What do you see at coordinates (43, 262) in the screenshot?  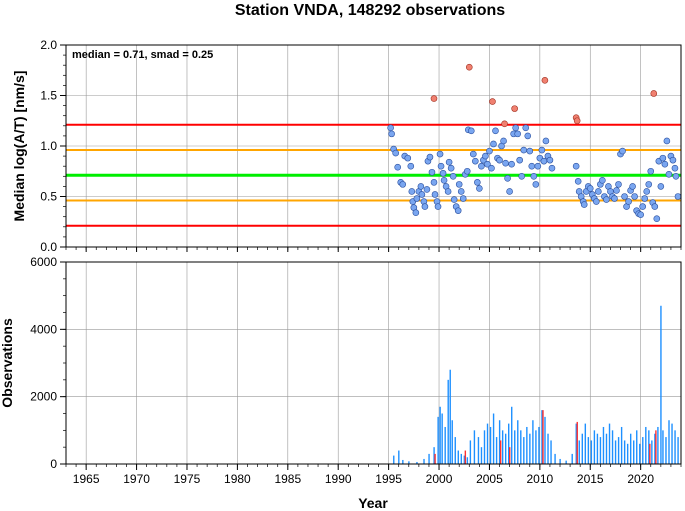 I see `bottom-y-tick-label: 6000` at bounding box center [43, 262].